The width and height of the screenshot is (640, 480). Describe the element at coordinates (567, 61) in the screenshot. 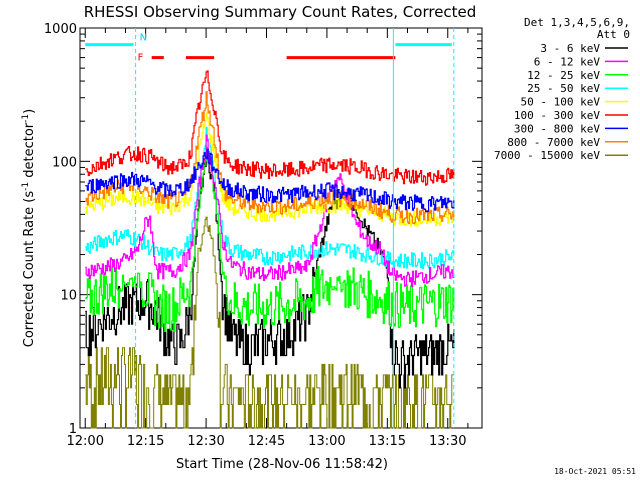

I see `legend-label: 6 - 12 keV` at that location.